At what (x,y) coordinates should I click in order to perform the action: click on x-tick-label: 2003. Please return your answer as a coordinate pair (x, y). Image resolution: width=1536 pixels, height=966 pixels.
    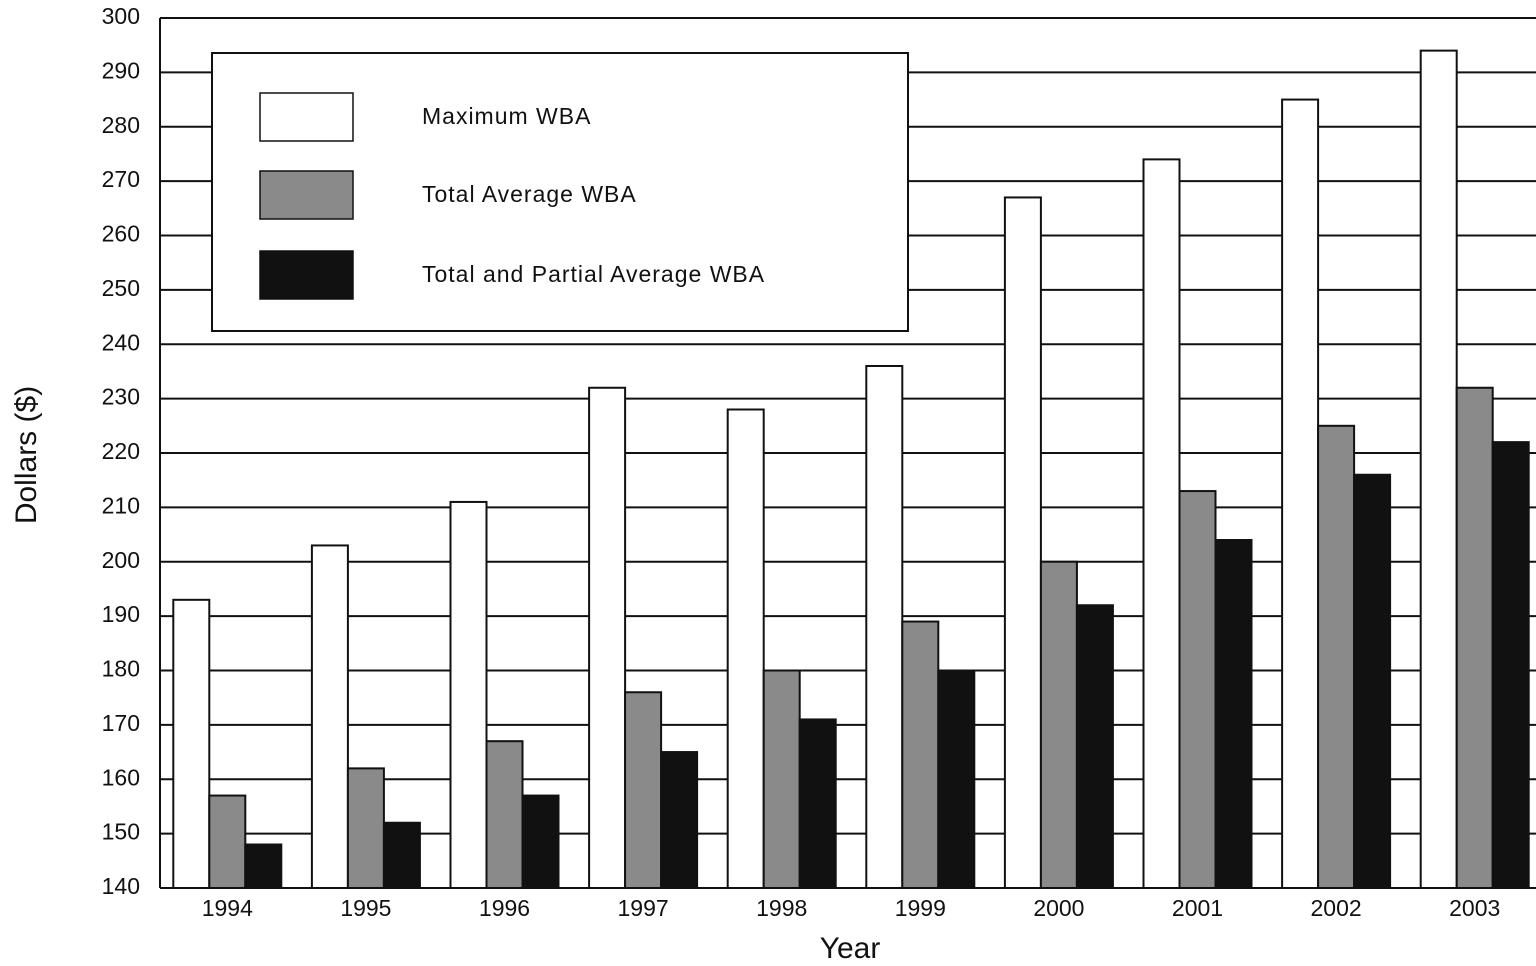
    Looking at the image, I should click on (1474, 908).